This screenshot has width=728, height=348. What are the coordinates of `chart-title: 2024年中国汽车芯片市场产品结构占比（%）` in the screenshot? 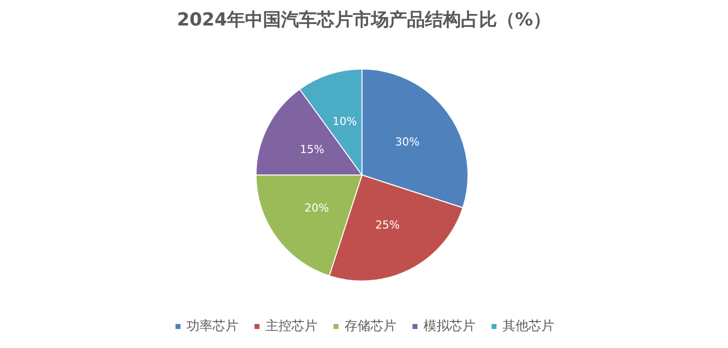 It's located at (364, 20).